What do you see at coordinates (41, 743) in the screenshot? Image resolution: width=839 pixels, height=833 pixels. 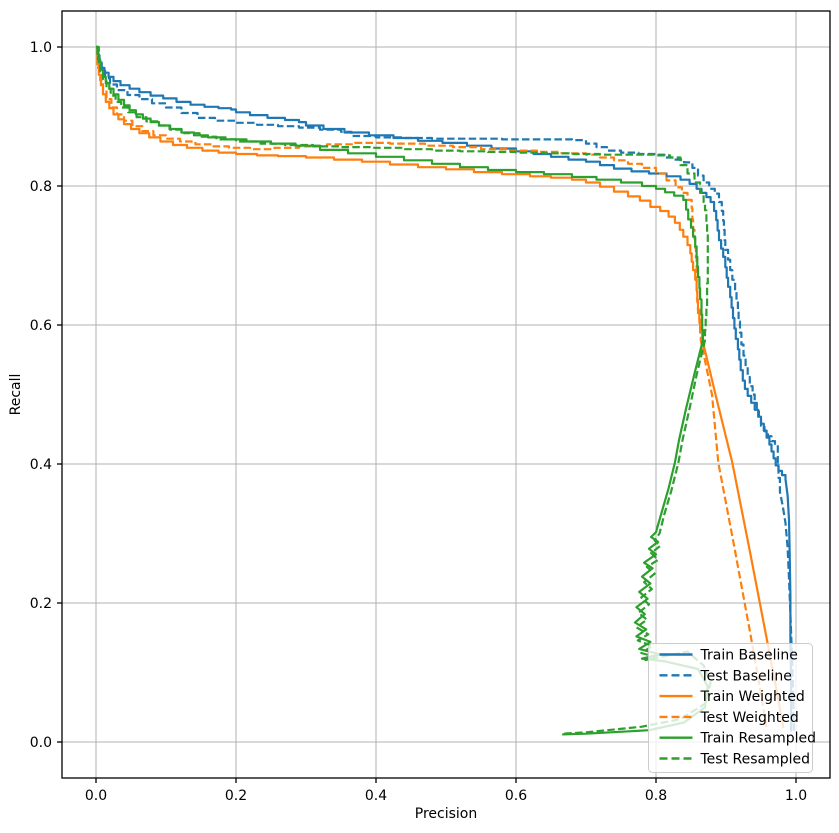 I see `y-tick-label-0: 0.0` at bounding box center [41, 743].